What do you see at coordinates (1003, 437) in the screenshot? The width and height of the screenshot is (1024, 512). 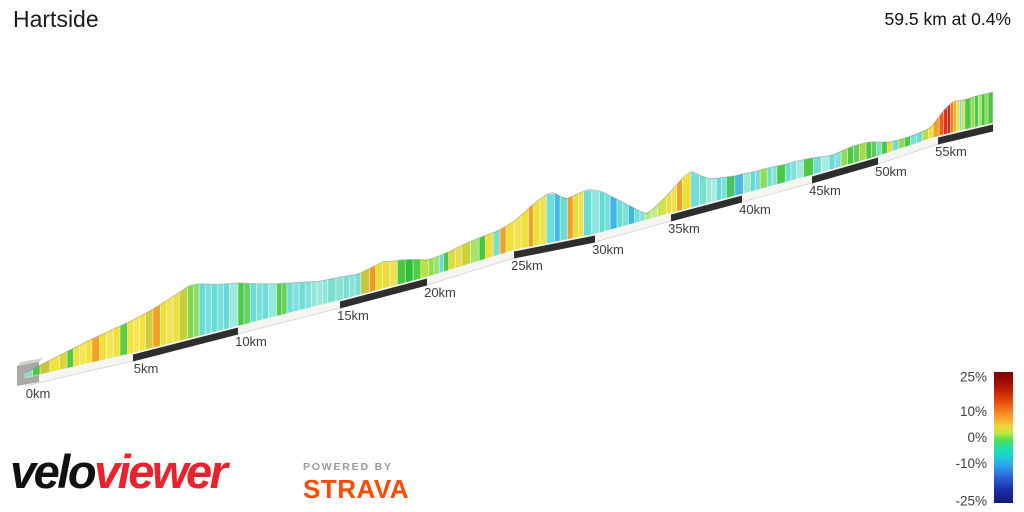 I see `legend-gradient-bar` at bounding box center [1003, 437].